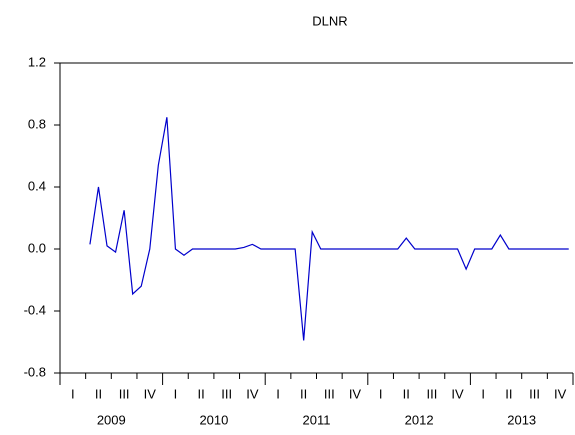 This screenshot has height=435, width=575. What do you see at coordinates (213, 419) in the screenshot?
I see `x-year-label: 2010` at bounding box center [213, 419].